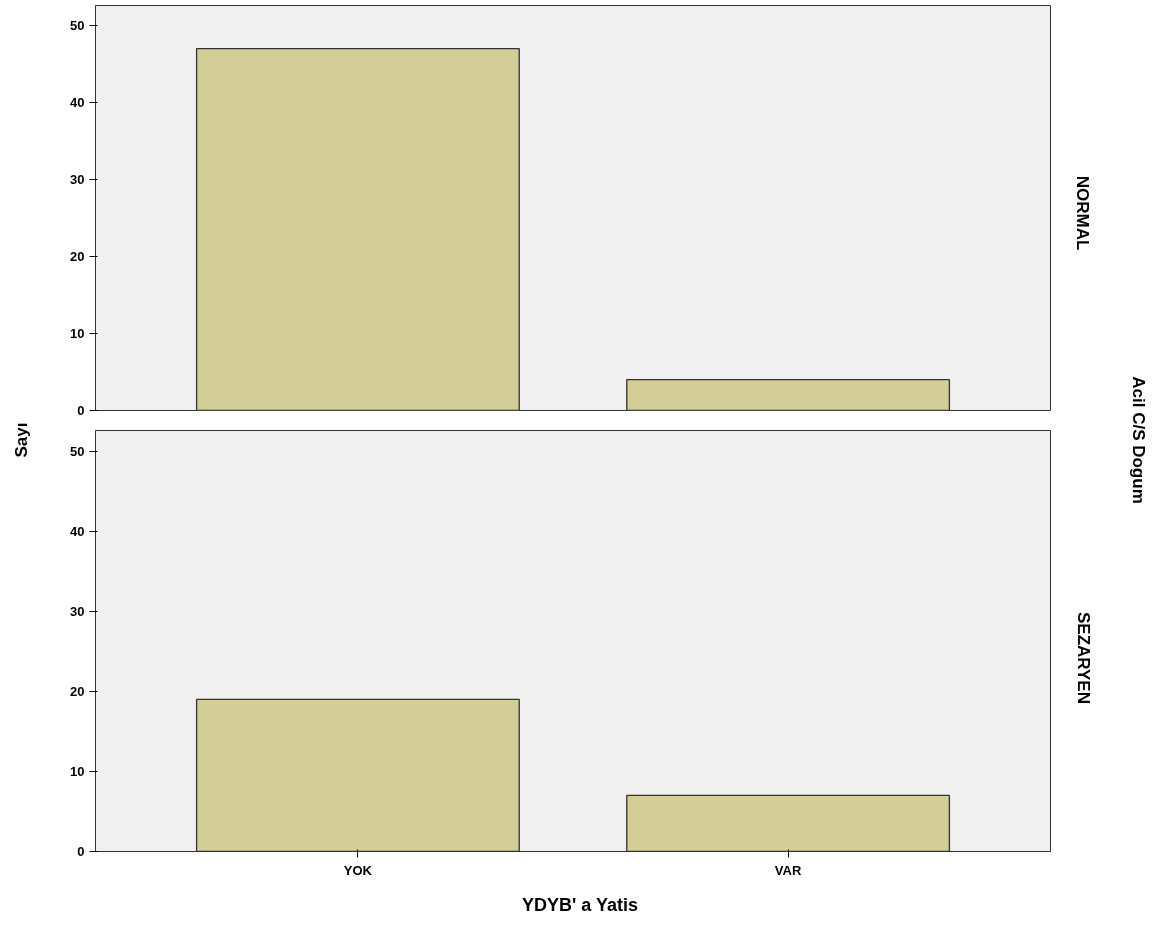  What do you see at coordinates (788, 870) in the screenshot?
I see `x-tick-label: VAR` at bounding box center [788, 870].